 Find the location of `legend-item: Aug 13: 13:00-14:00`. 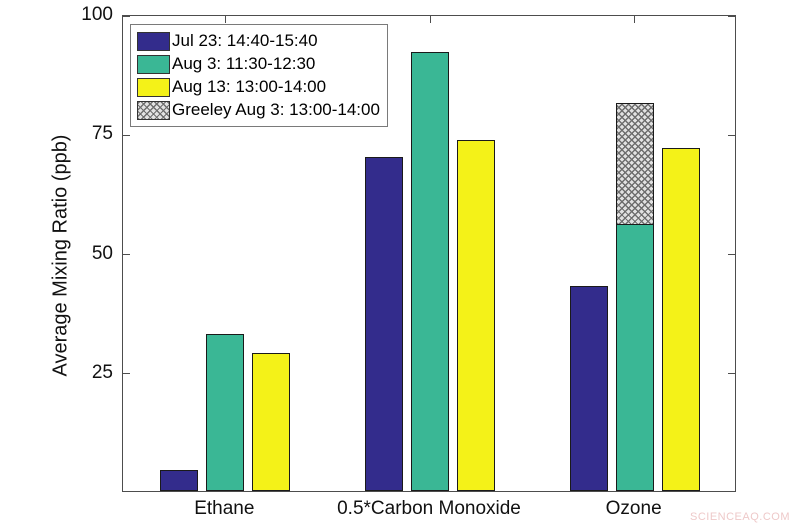

legend-item: Aug 13: 13:00-14:00 is located at coordinates (258, 87).